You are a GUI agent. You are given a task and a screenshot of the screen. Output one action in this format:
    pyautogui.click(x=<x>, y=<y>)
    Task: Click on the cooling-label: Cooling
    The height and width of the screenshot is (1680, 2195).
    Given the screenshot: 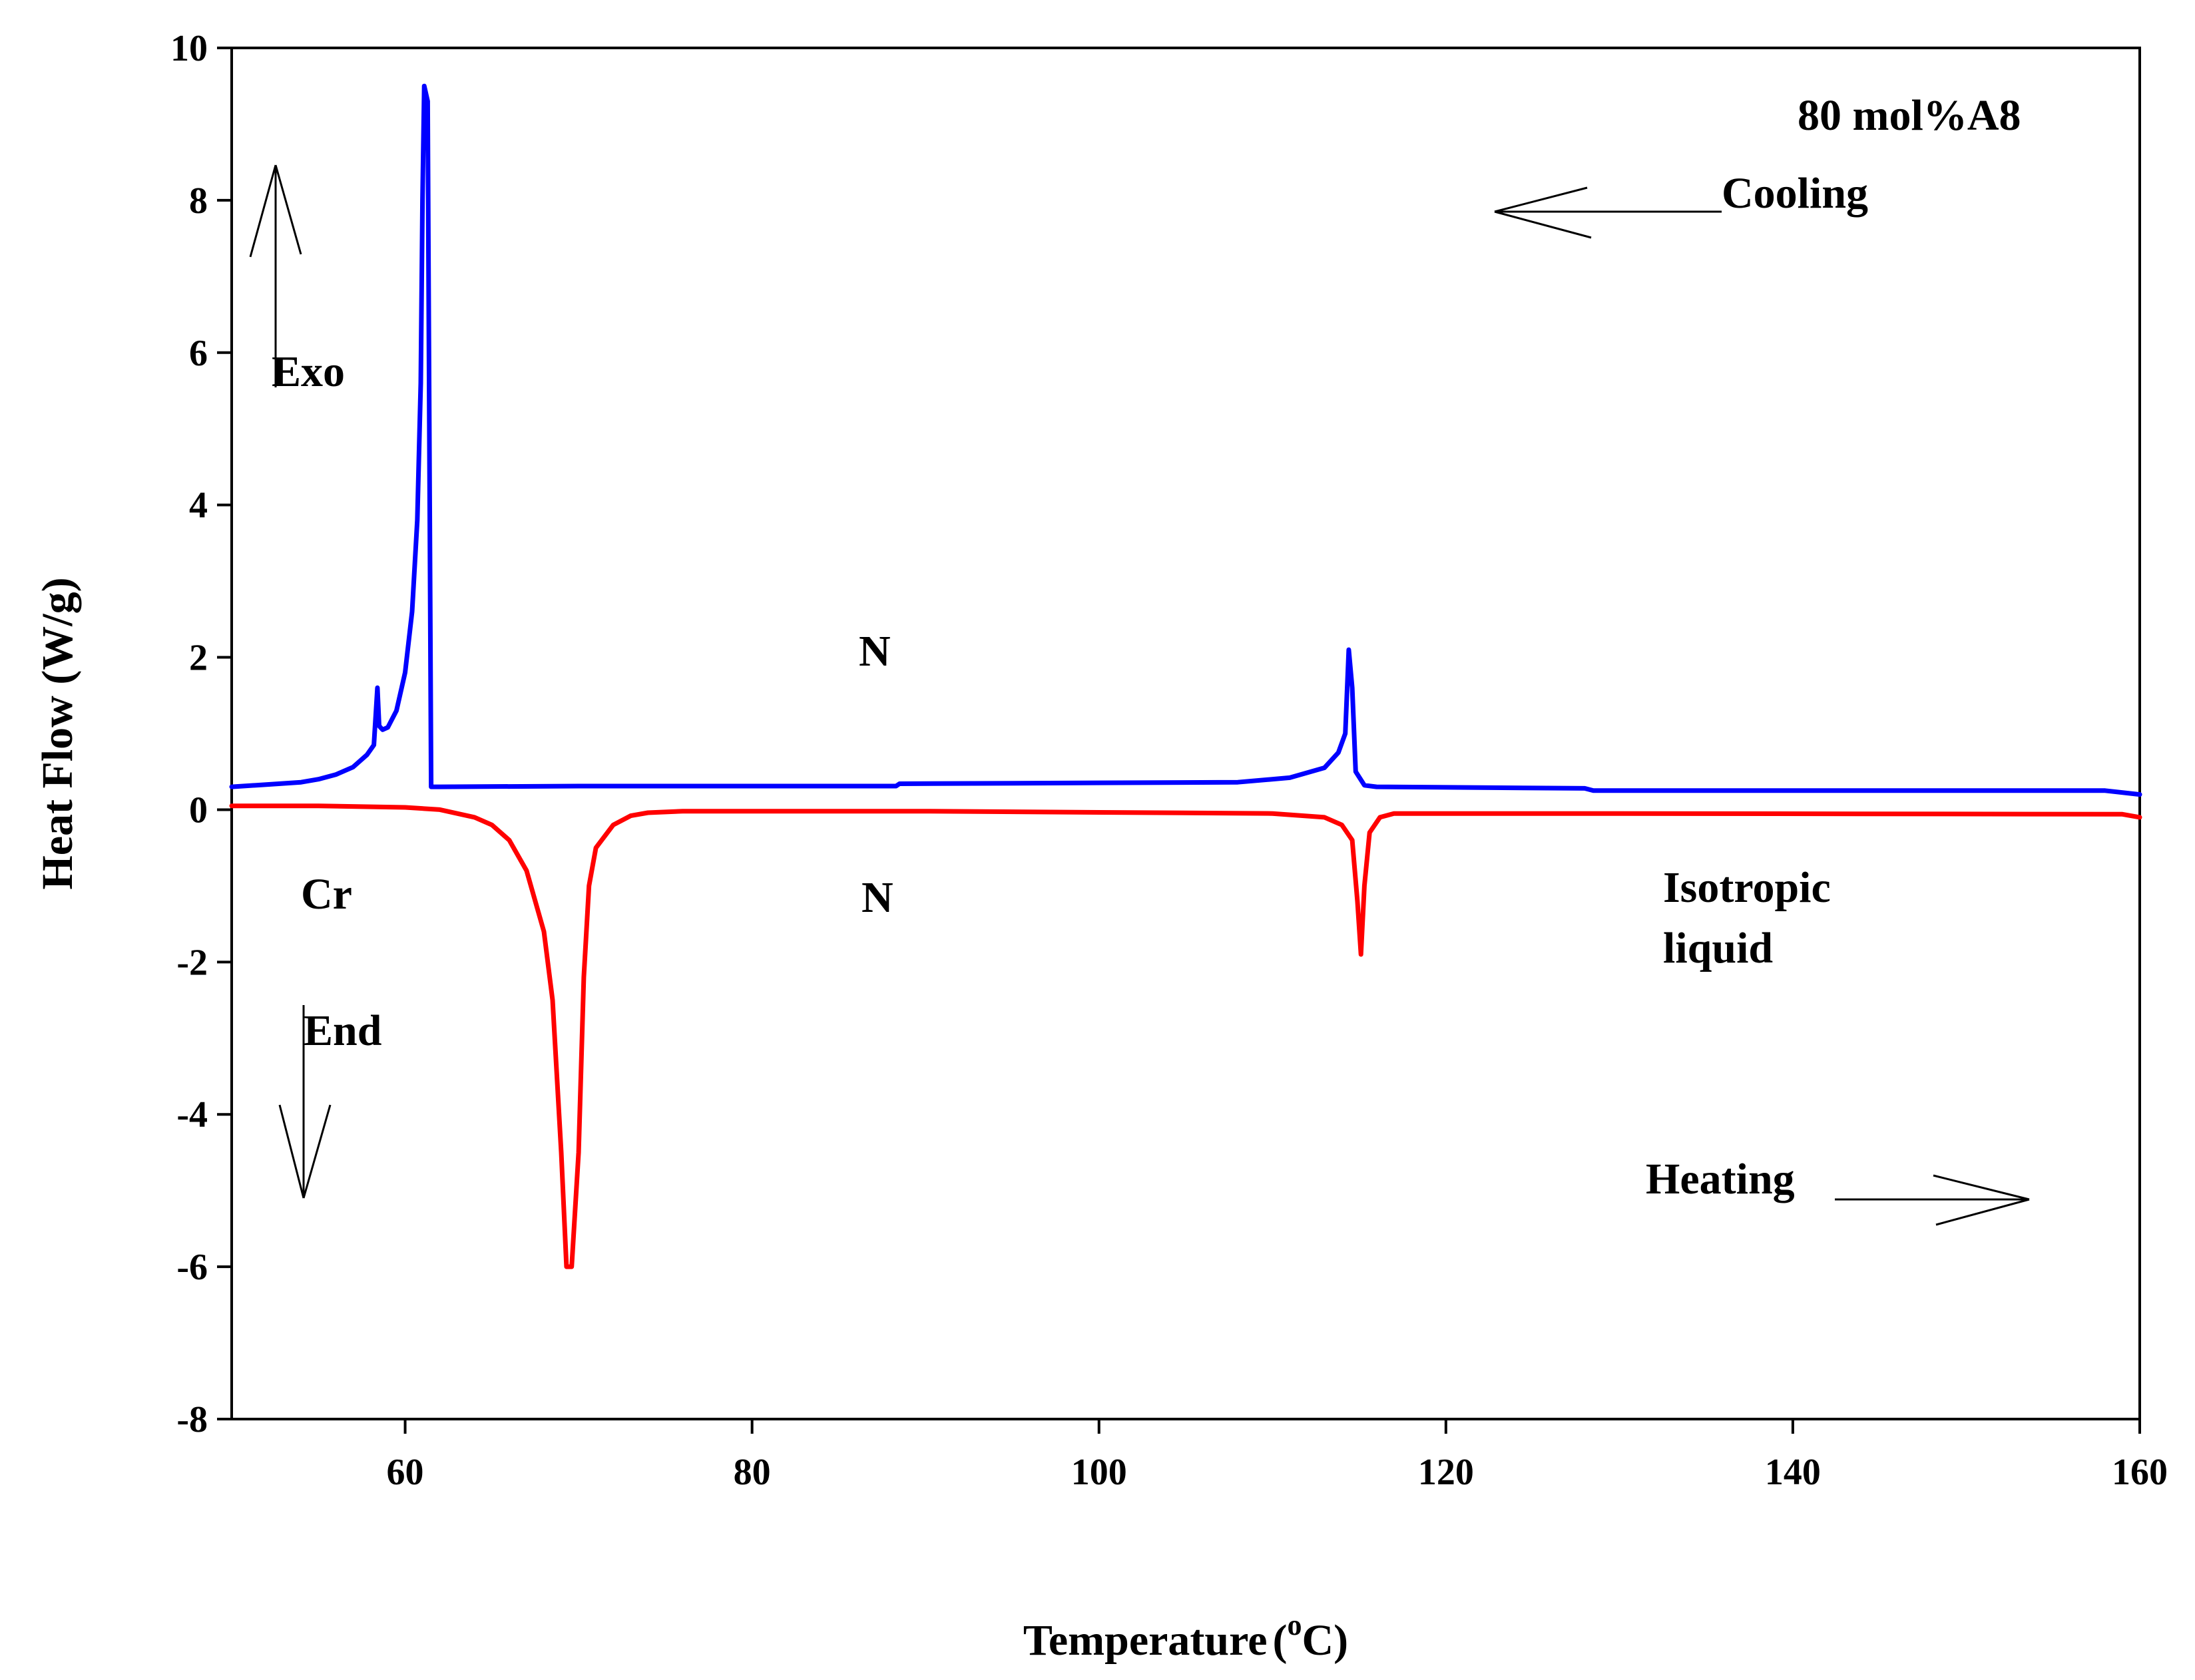 What is the action you would take?
    pyautogui.click(x=1795, y=193)
    